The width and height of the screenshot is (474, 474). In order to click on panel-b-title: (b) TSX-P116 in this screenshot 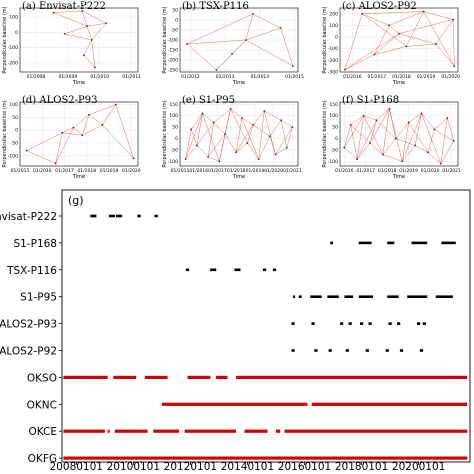, I will do `click(215, 6)`.